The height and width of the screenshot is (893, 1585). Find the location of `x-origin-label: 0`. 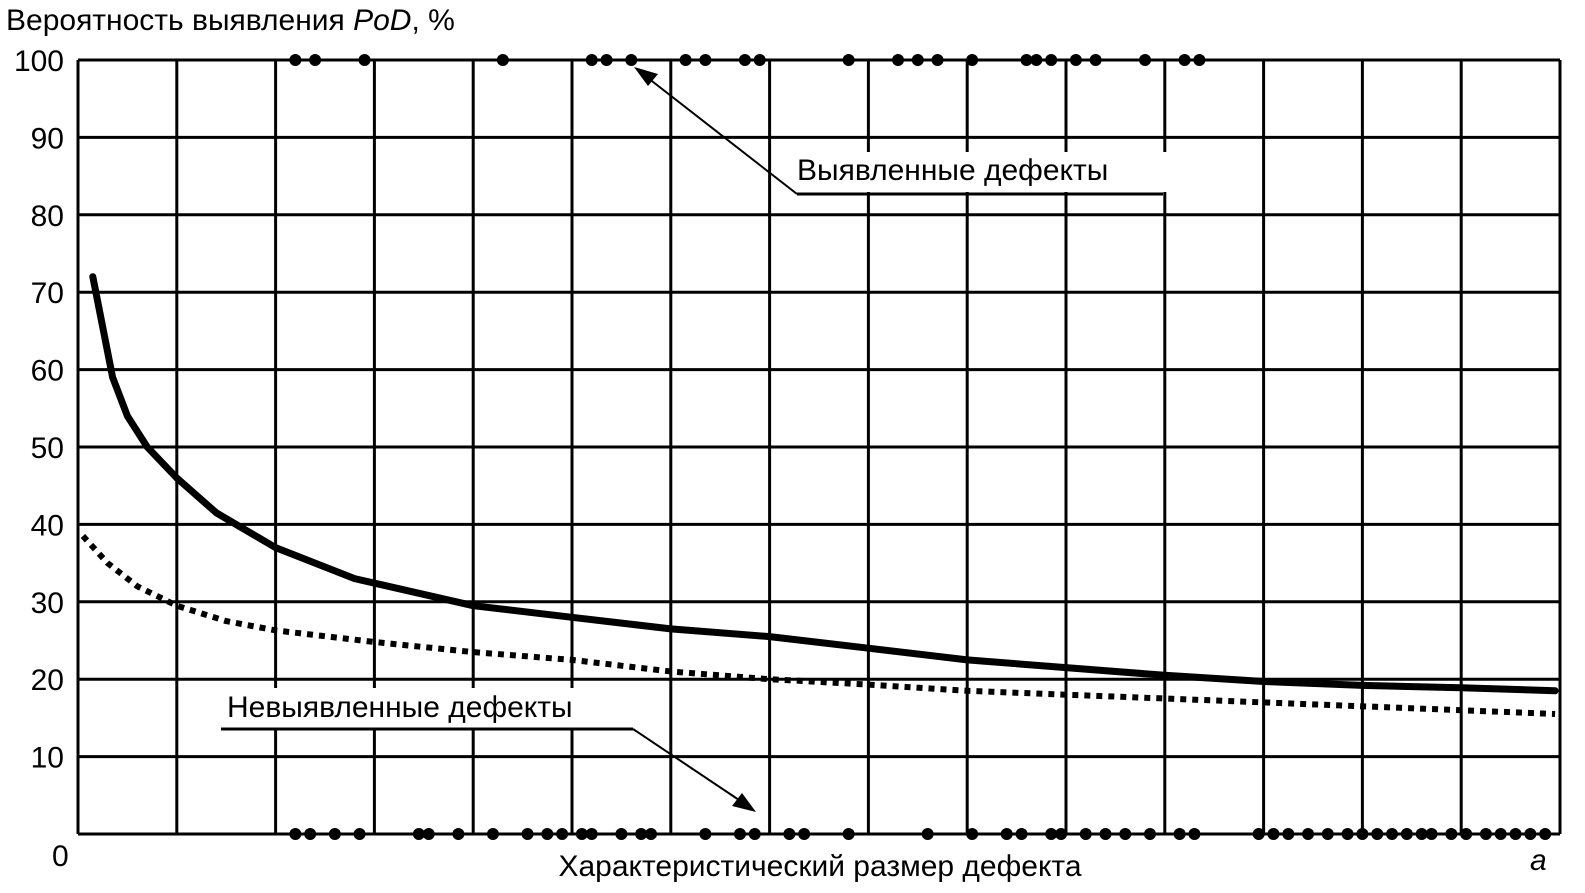

x-origin-label: 0 is located at coordinates (60, 856).